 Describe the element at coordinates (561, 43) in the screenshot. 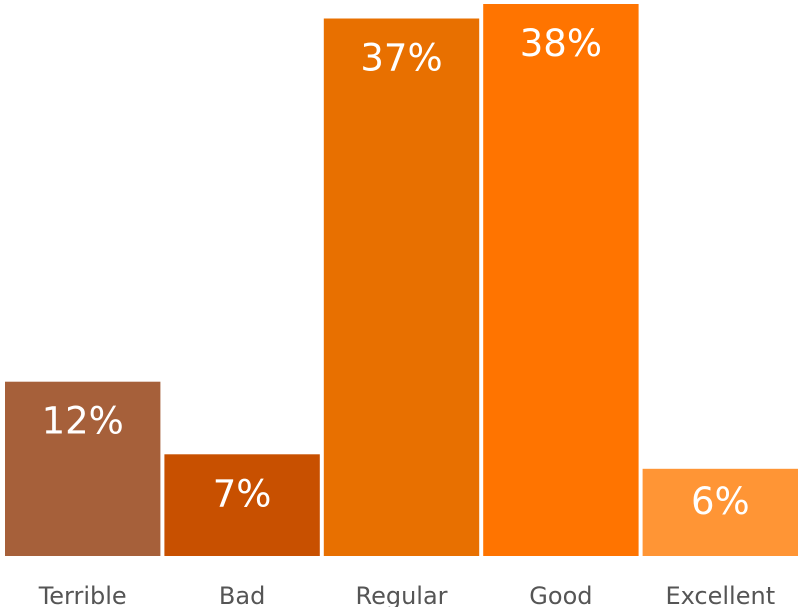

I see `value-label-good: 38%` at that location.